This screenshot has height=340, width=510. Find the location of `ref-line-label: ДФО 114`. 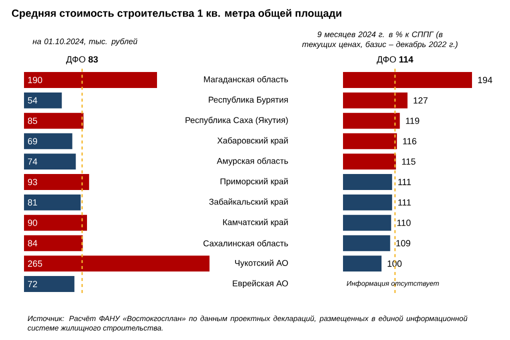

ref-line-label: ДФО 114 is located at coordinates (395, 60).